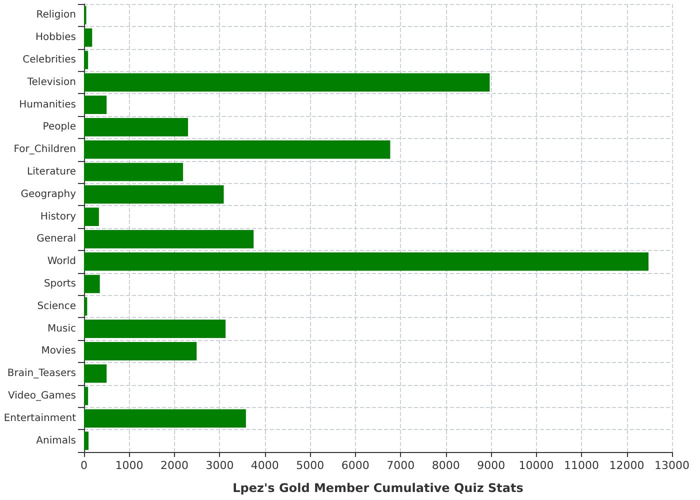 The image size is (700, 500). I want to click on x-tick-label: 12000, so click(626, 465).